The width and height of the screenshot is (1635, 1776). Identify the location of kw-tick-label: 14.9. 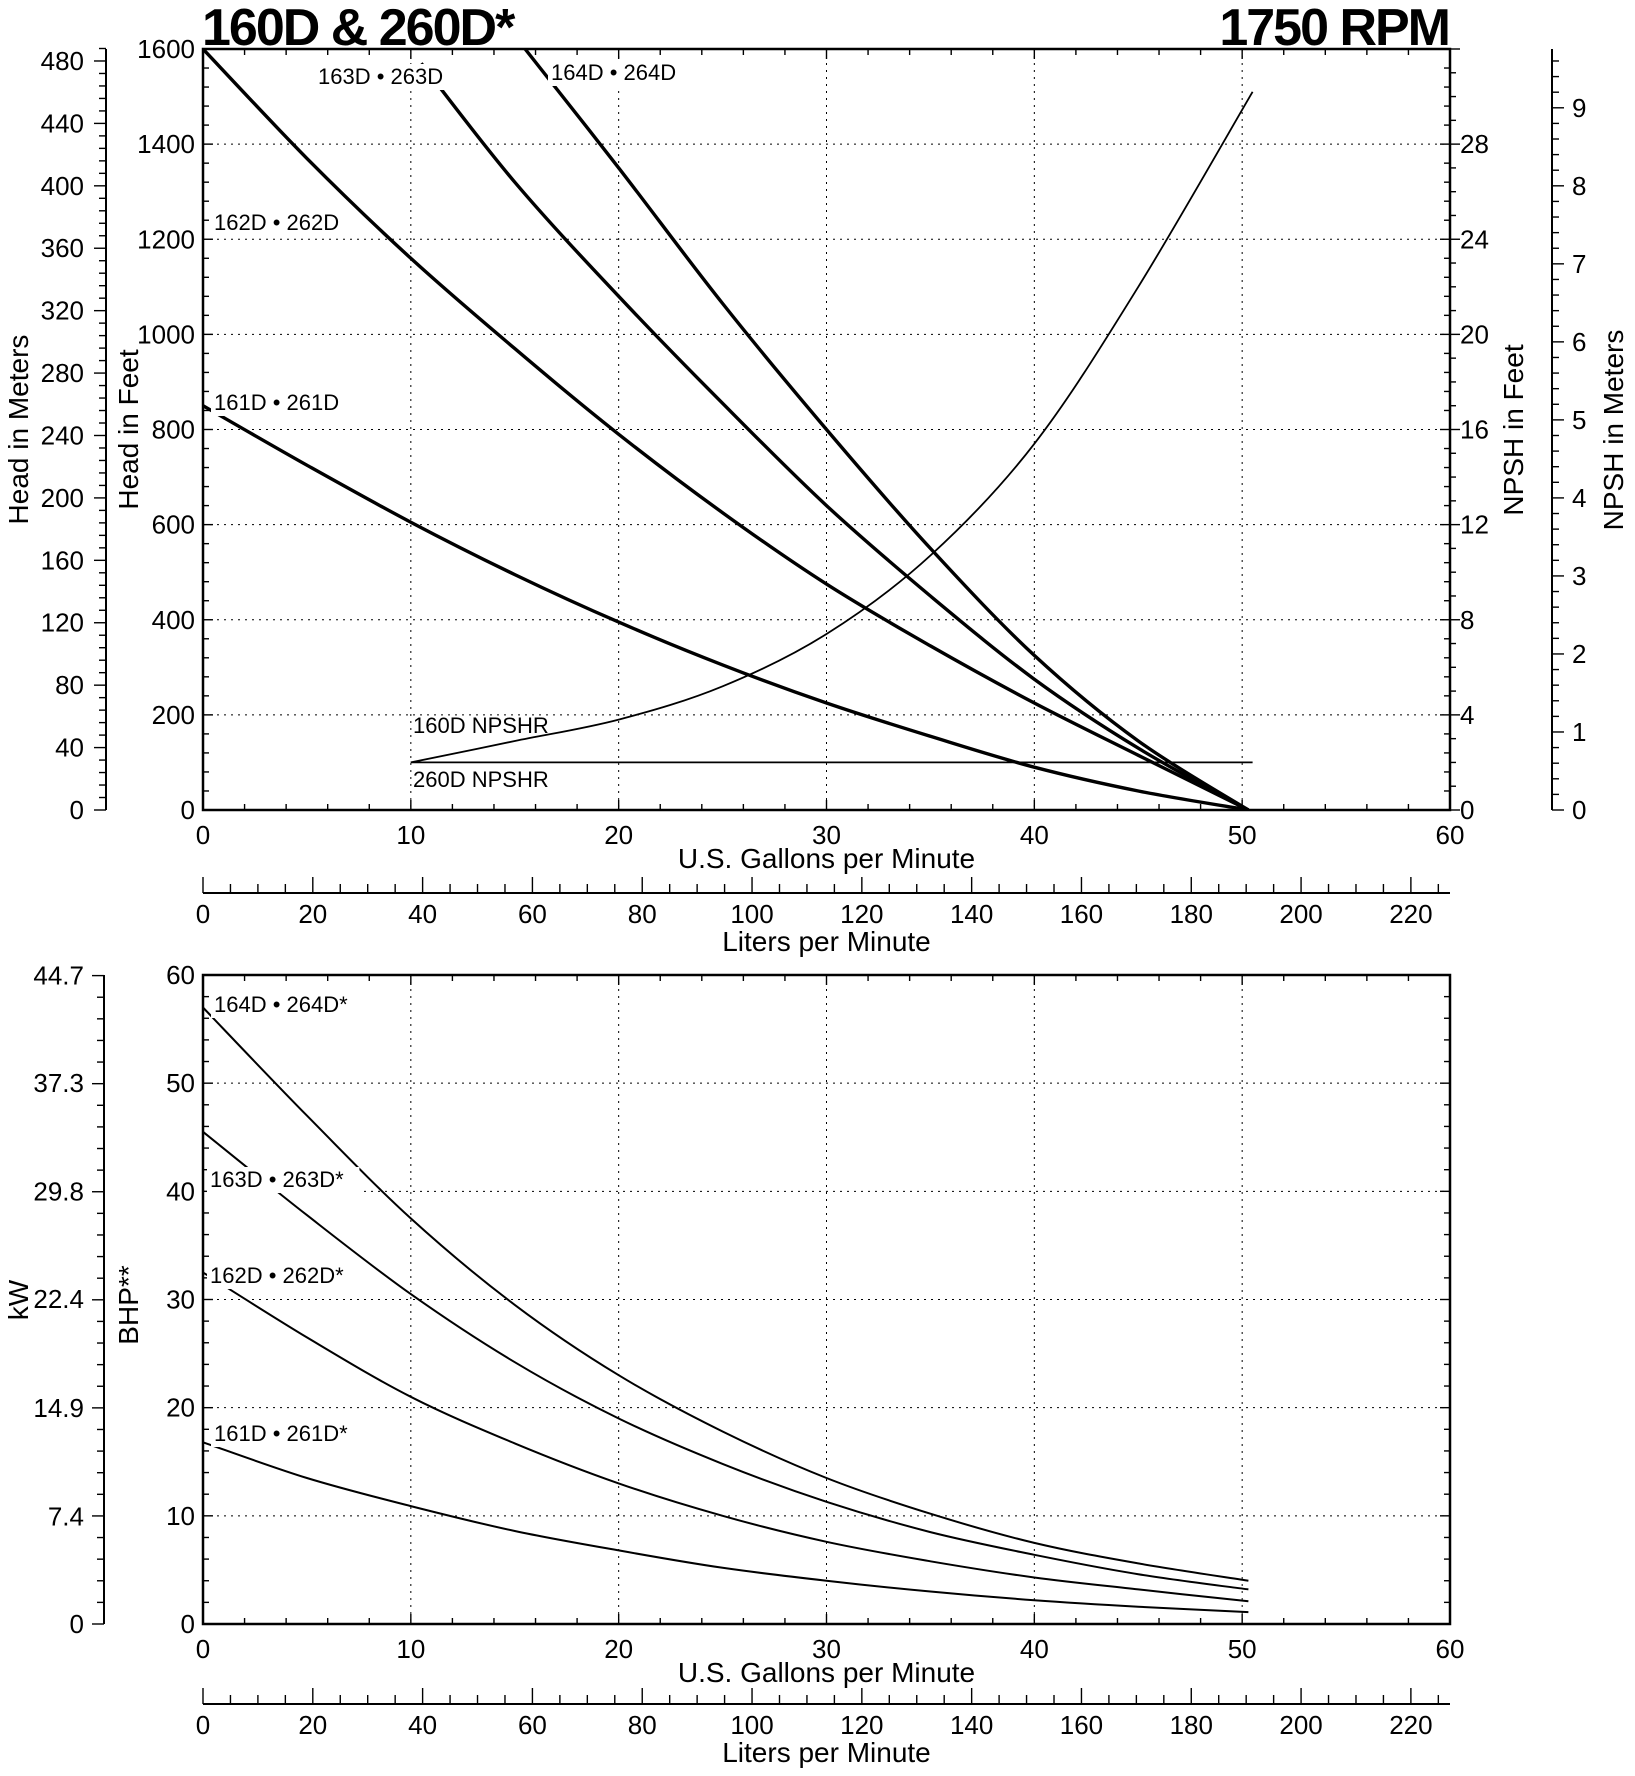
(58, 1408).